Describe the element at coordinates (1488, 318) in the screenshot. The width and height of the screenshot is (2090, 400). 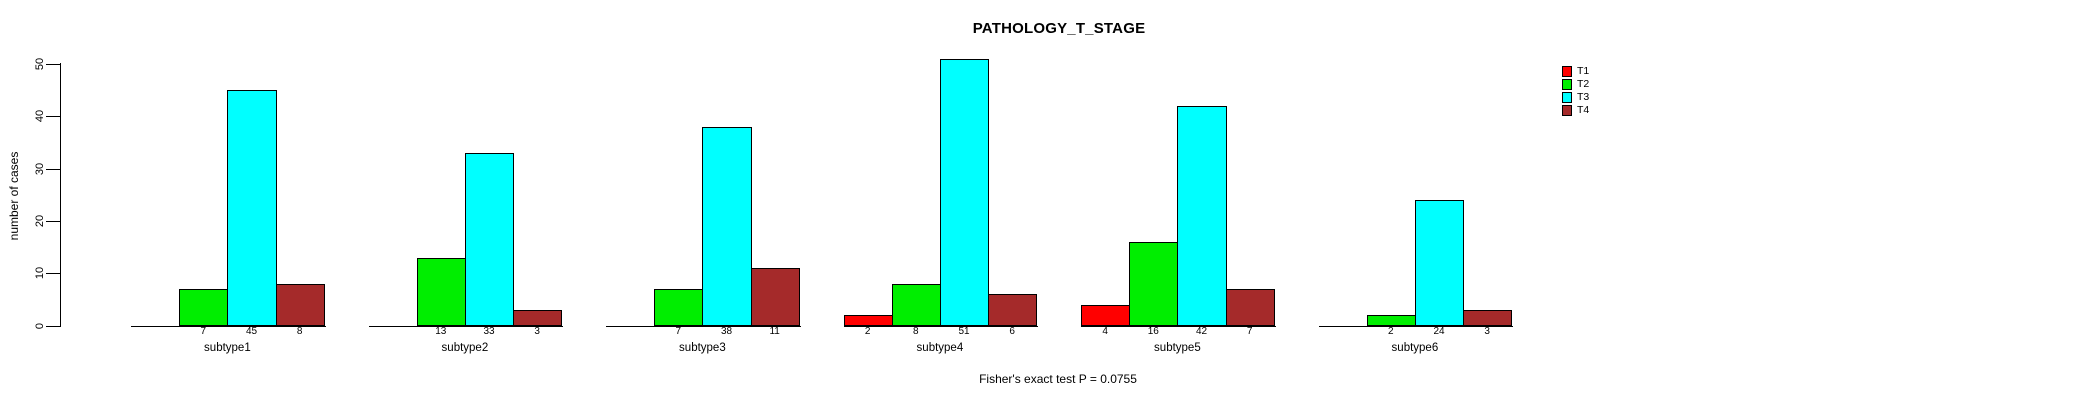
I see `bar-t4-subtype6` at that location.